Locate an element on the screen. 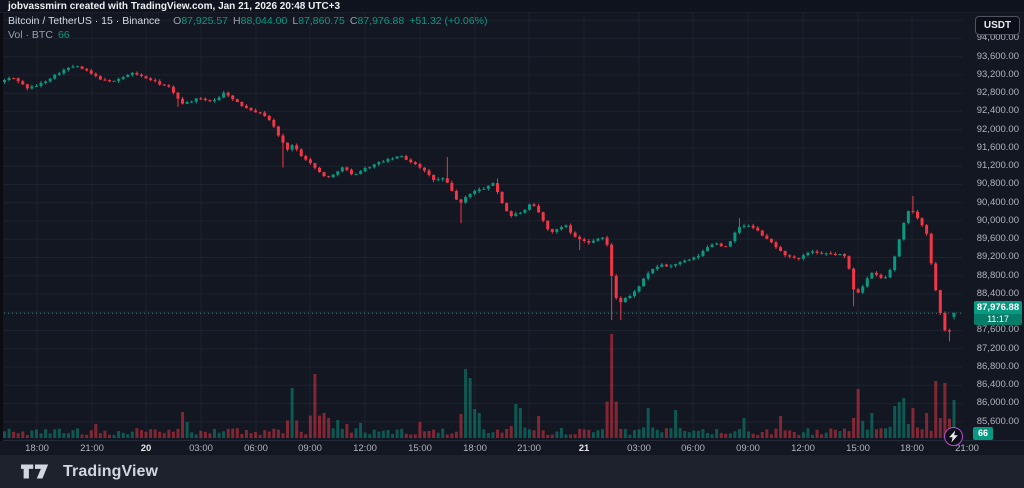 This screenshot has width=1024, height=488. boost-lightning-icon is located at coordinates (953, 436).